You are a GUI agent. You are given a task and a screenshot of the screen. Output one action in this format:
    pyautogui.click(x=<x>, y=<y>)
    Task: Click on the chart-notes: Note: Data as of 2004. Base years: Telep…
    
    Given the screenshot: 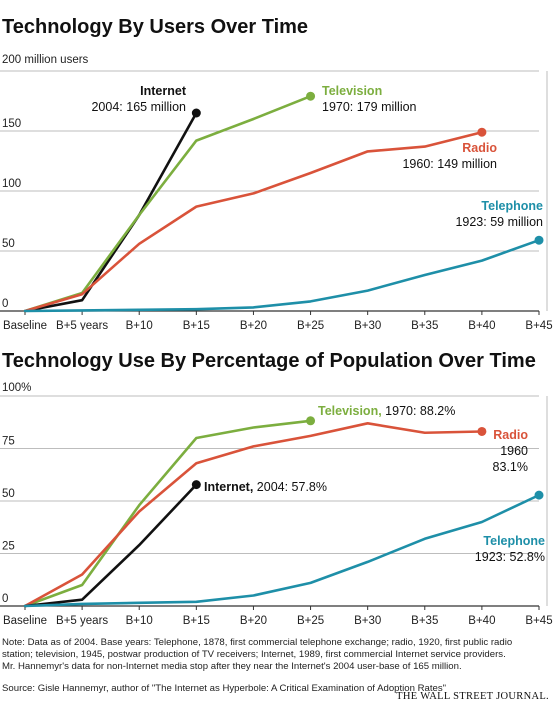 What is the action you would take?
    pyautogui.click(x=276, y=655)
    